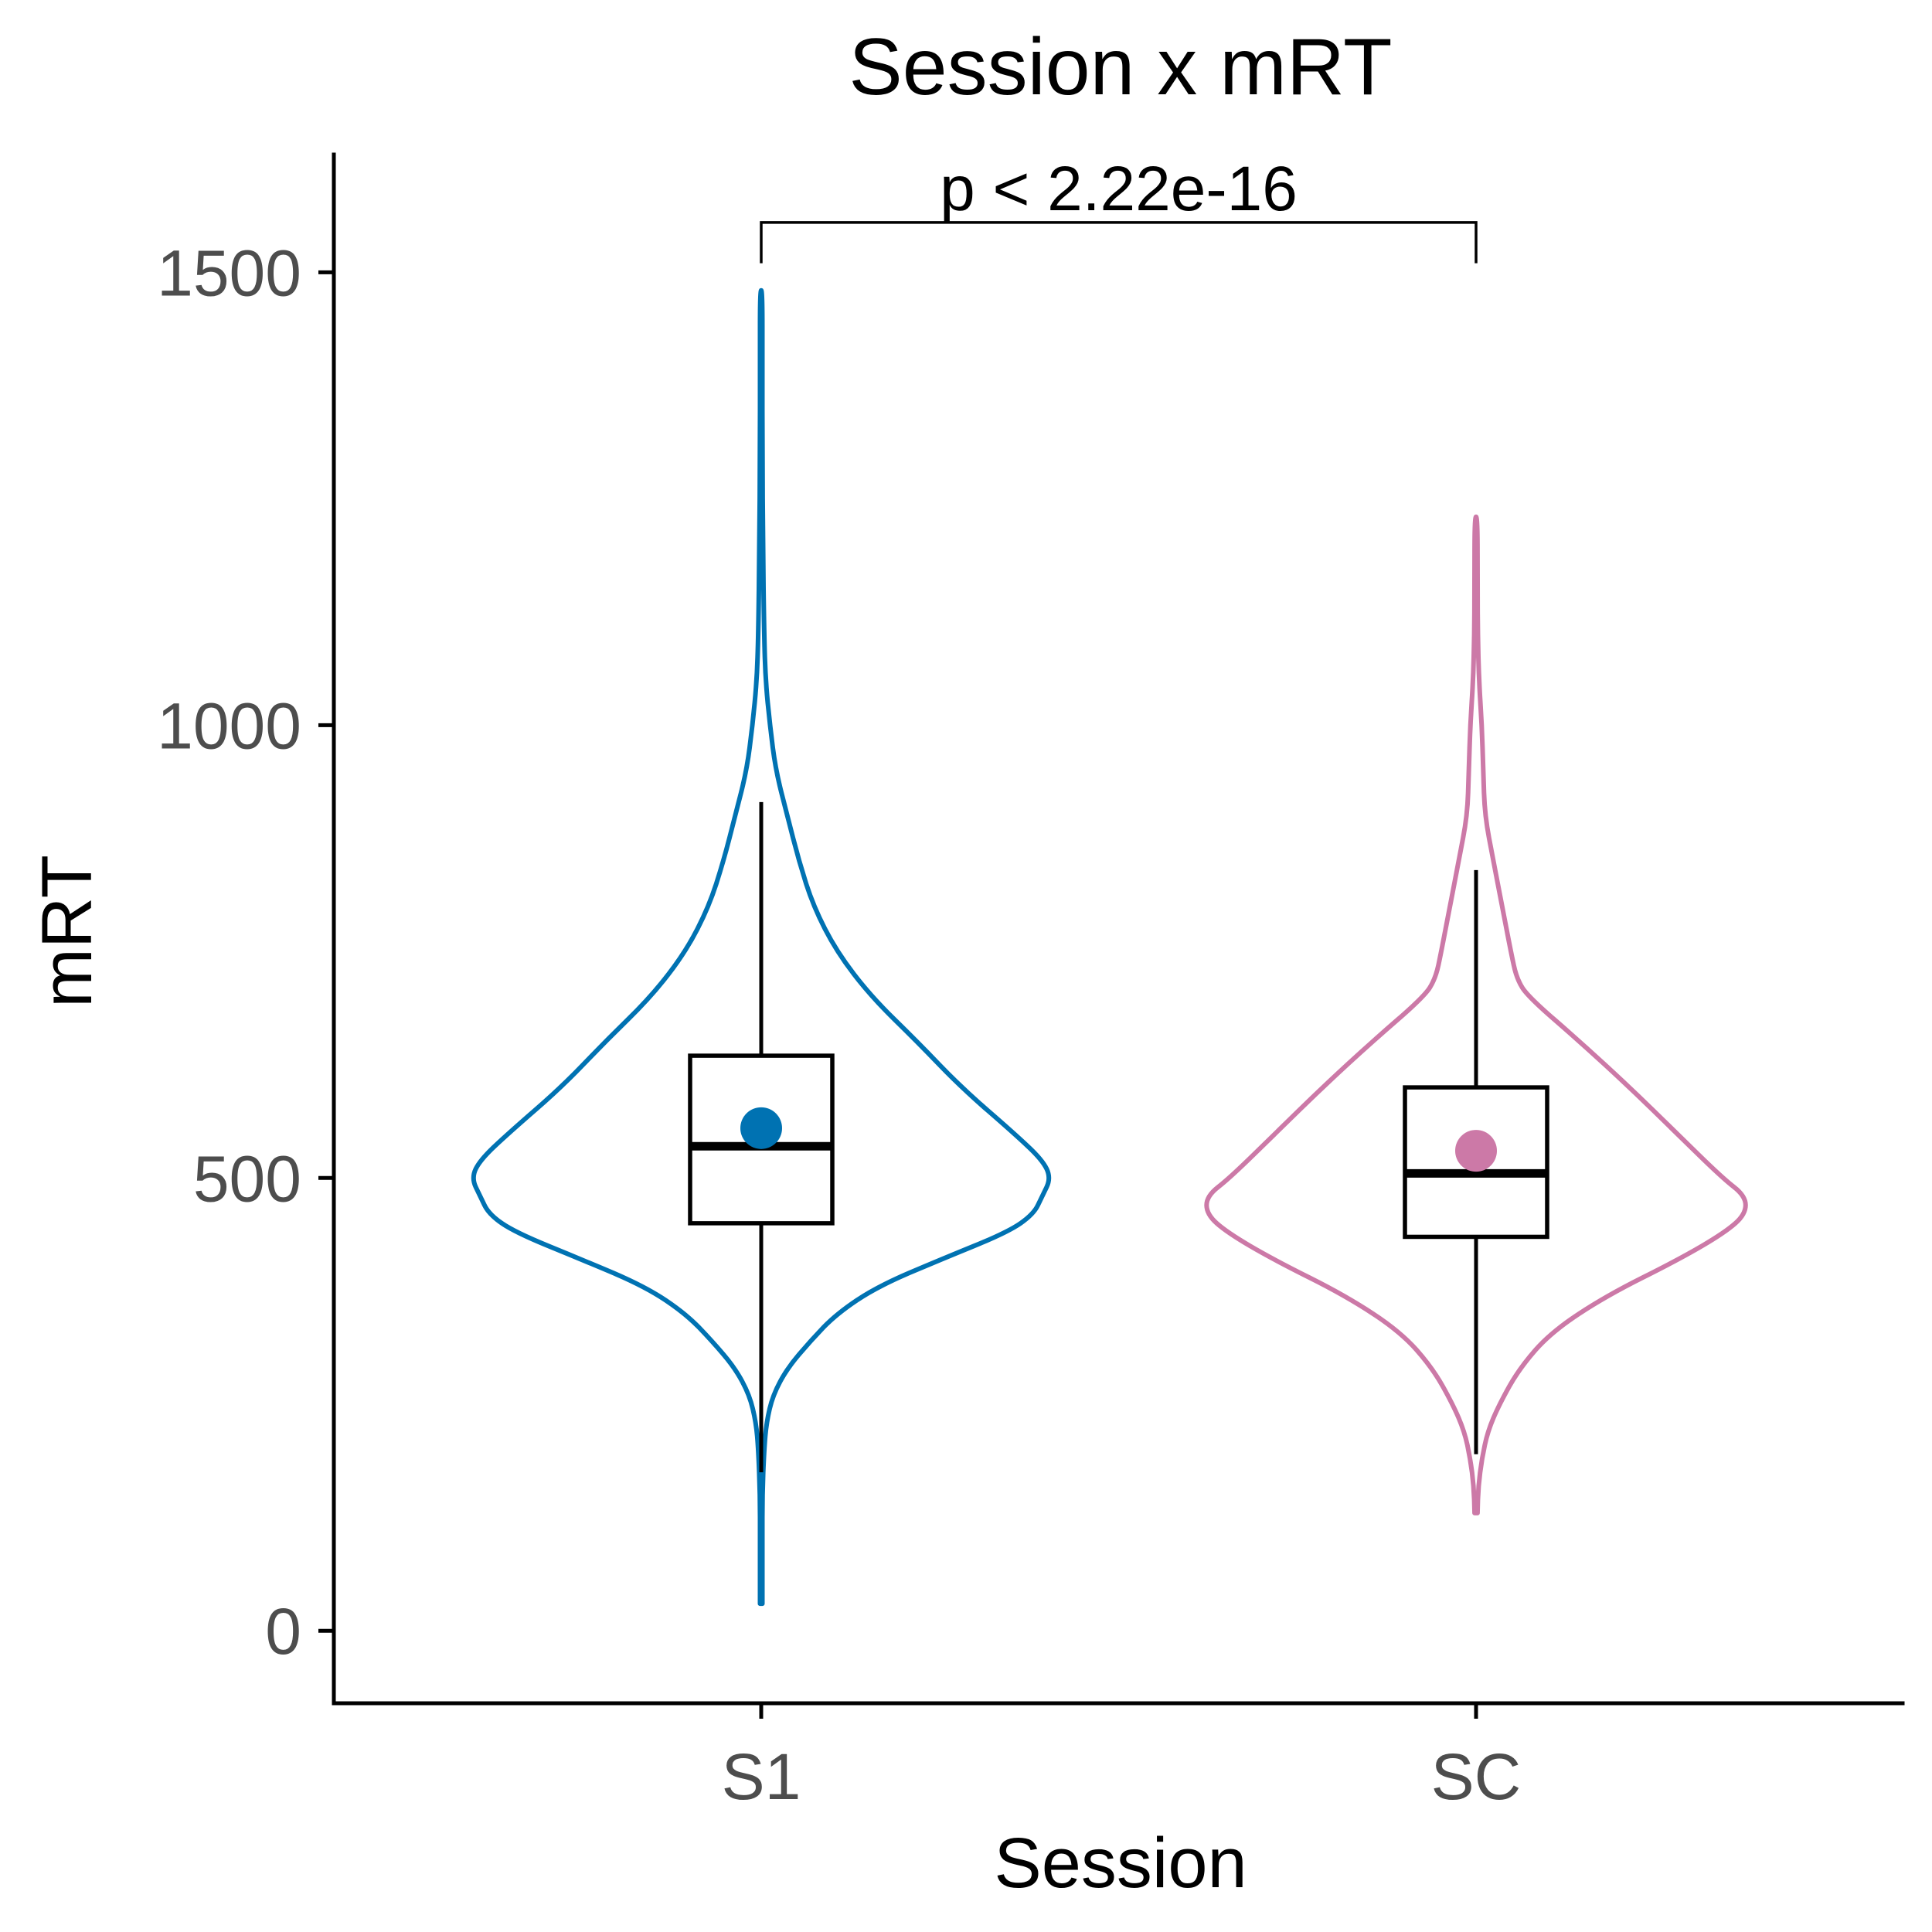  Describe the element at coordinates (1120, 1864) in the screenshot. I see `x-axis-title: Session` at that location.